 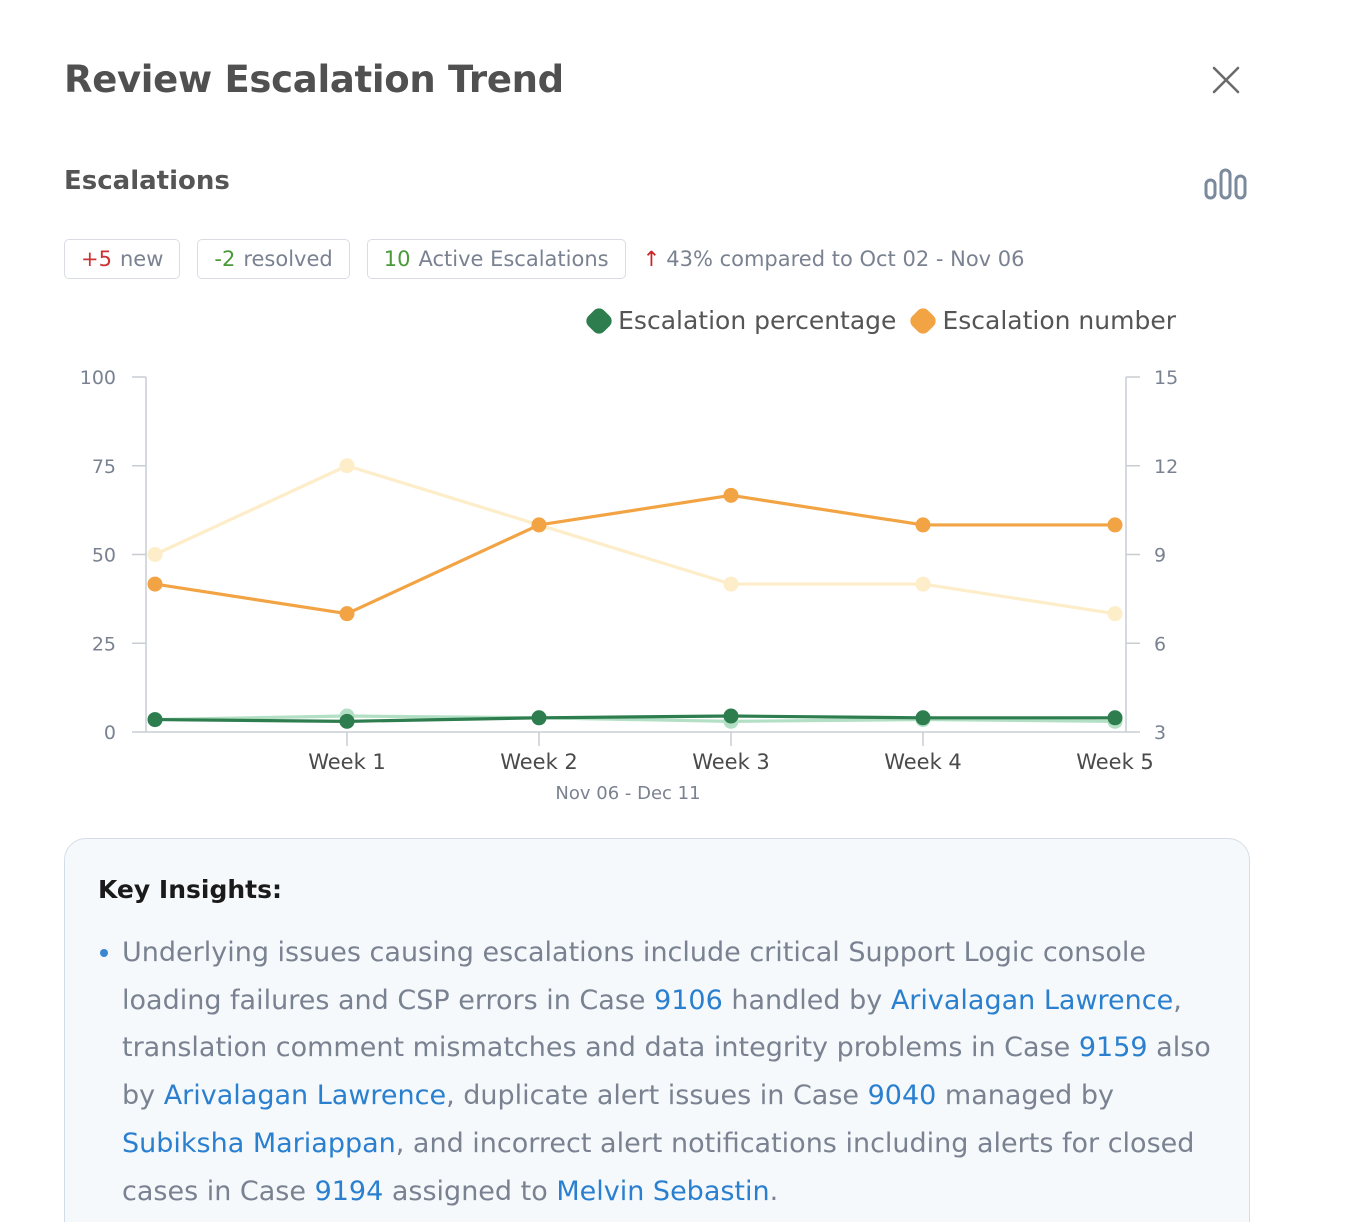 I want to click on legend-marker-number, so click(x=923, y=320).